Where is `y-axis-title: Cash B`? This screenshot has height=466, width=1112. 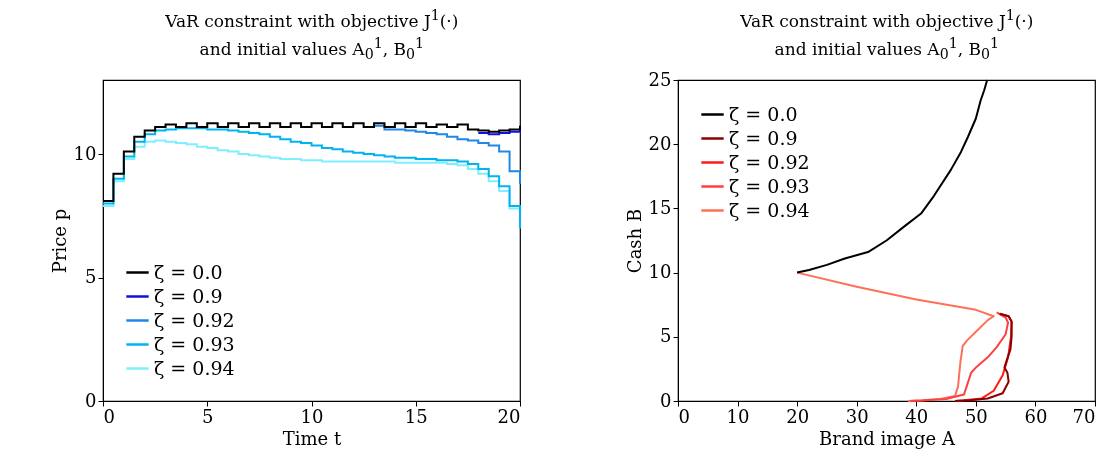 y-axis-title: Cash B is located at coordinates (634, 241).